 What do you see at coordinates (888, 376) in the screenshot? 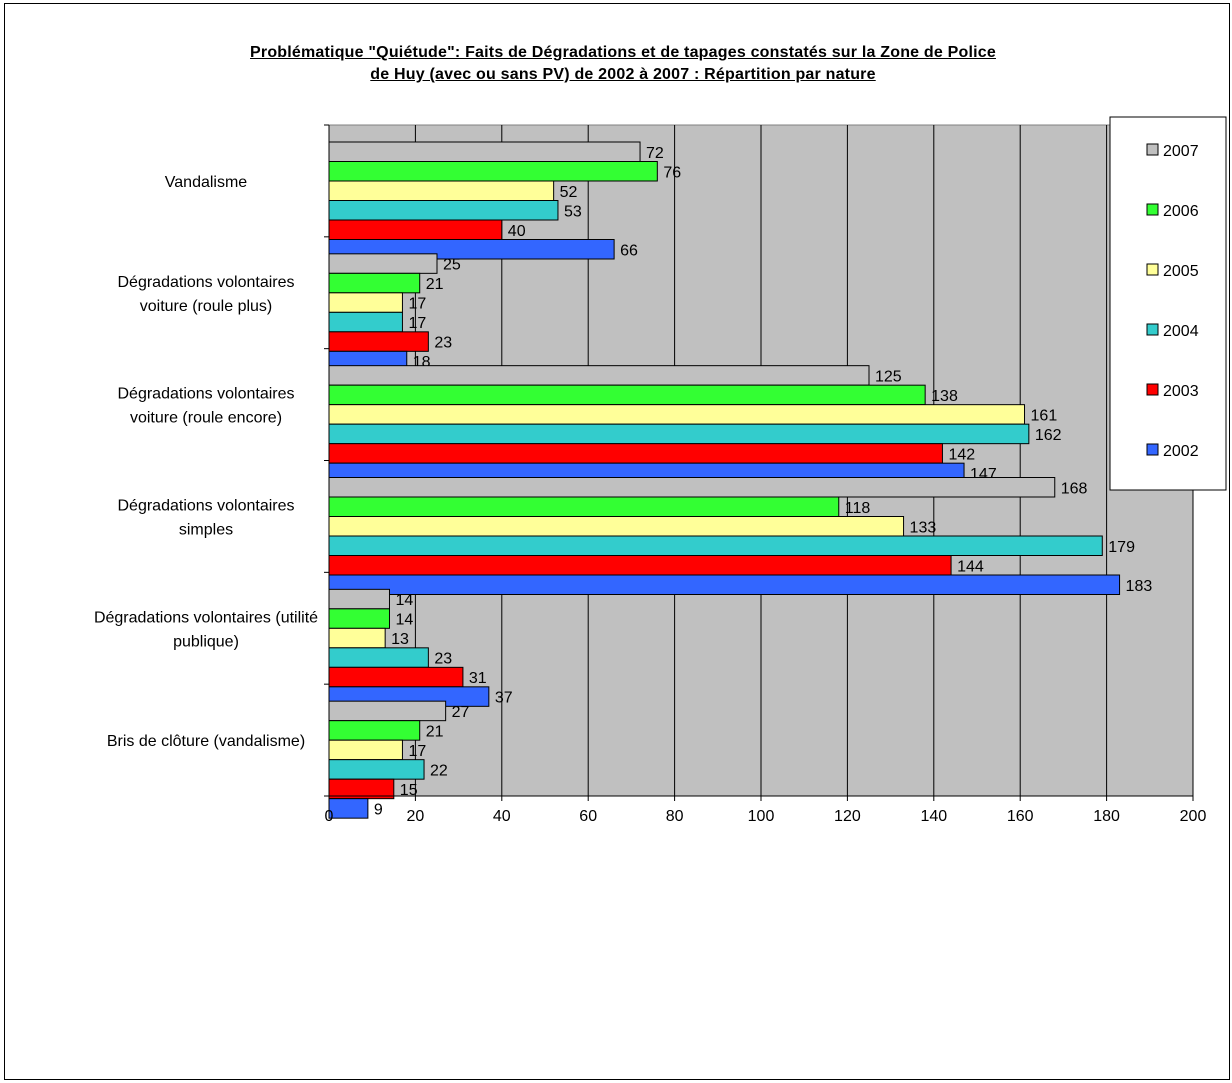
I see `data-label: 125` at bounding box center [888, 376].